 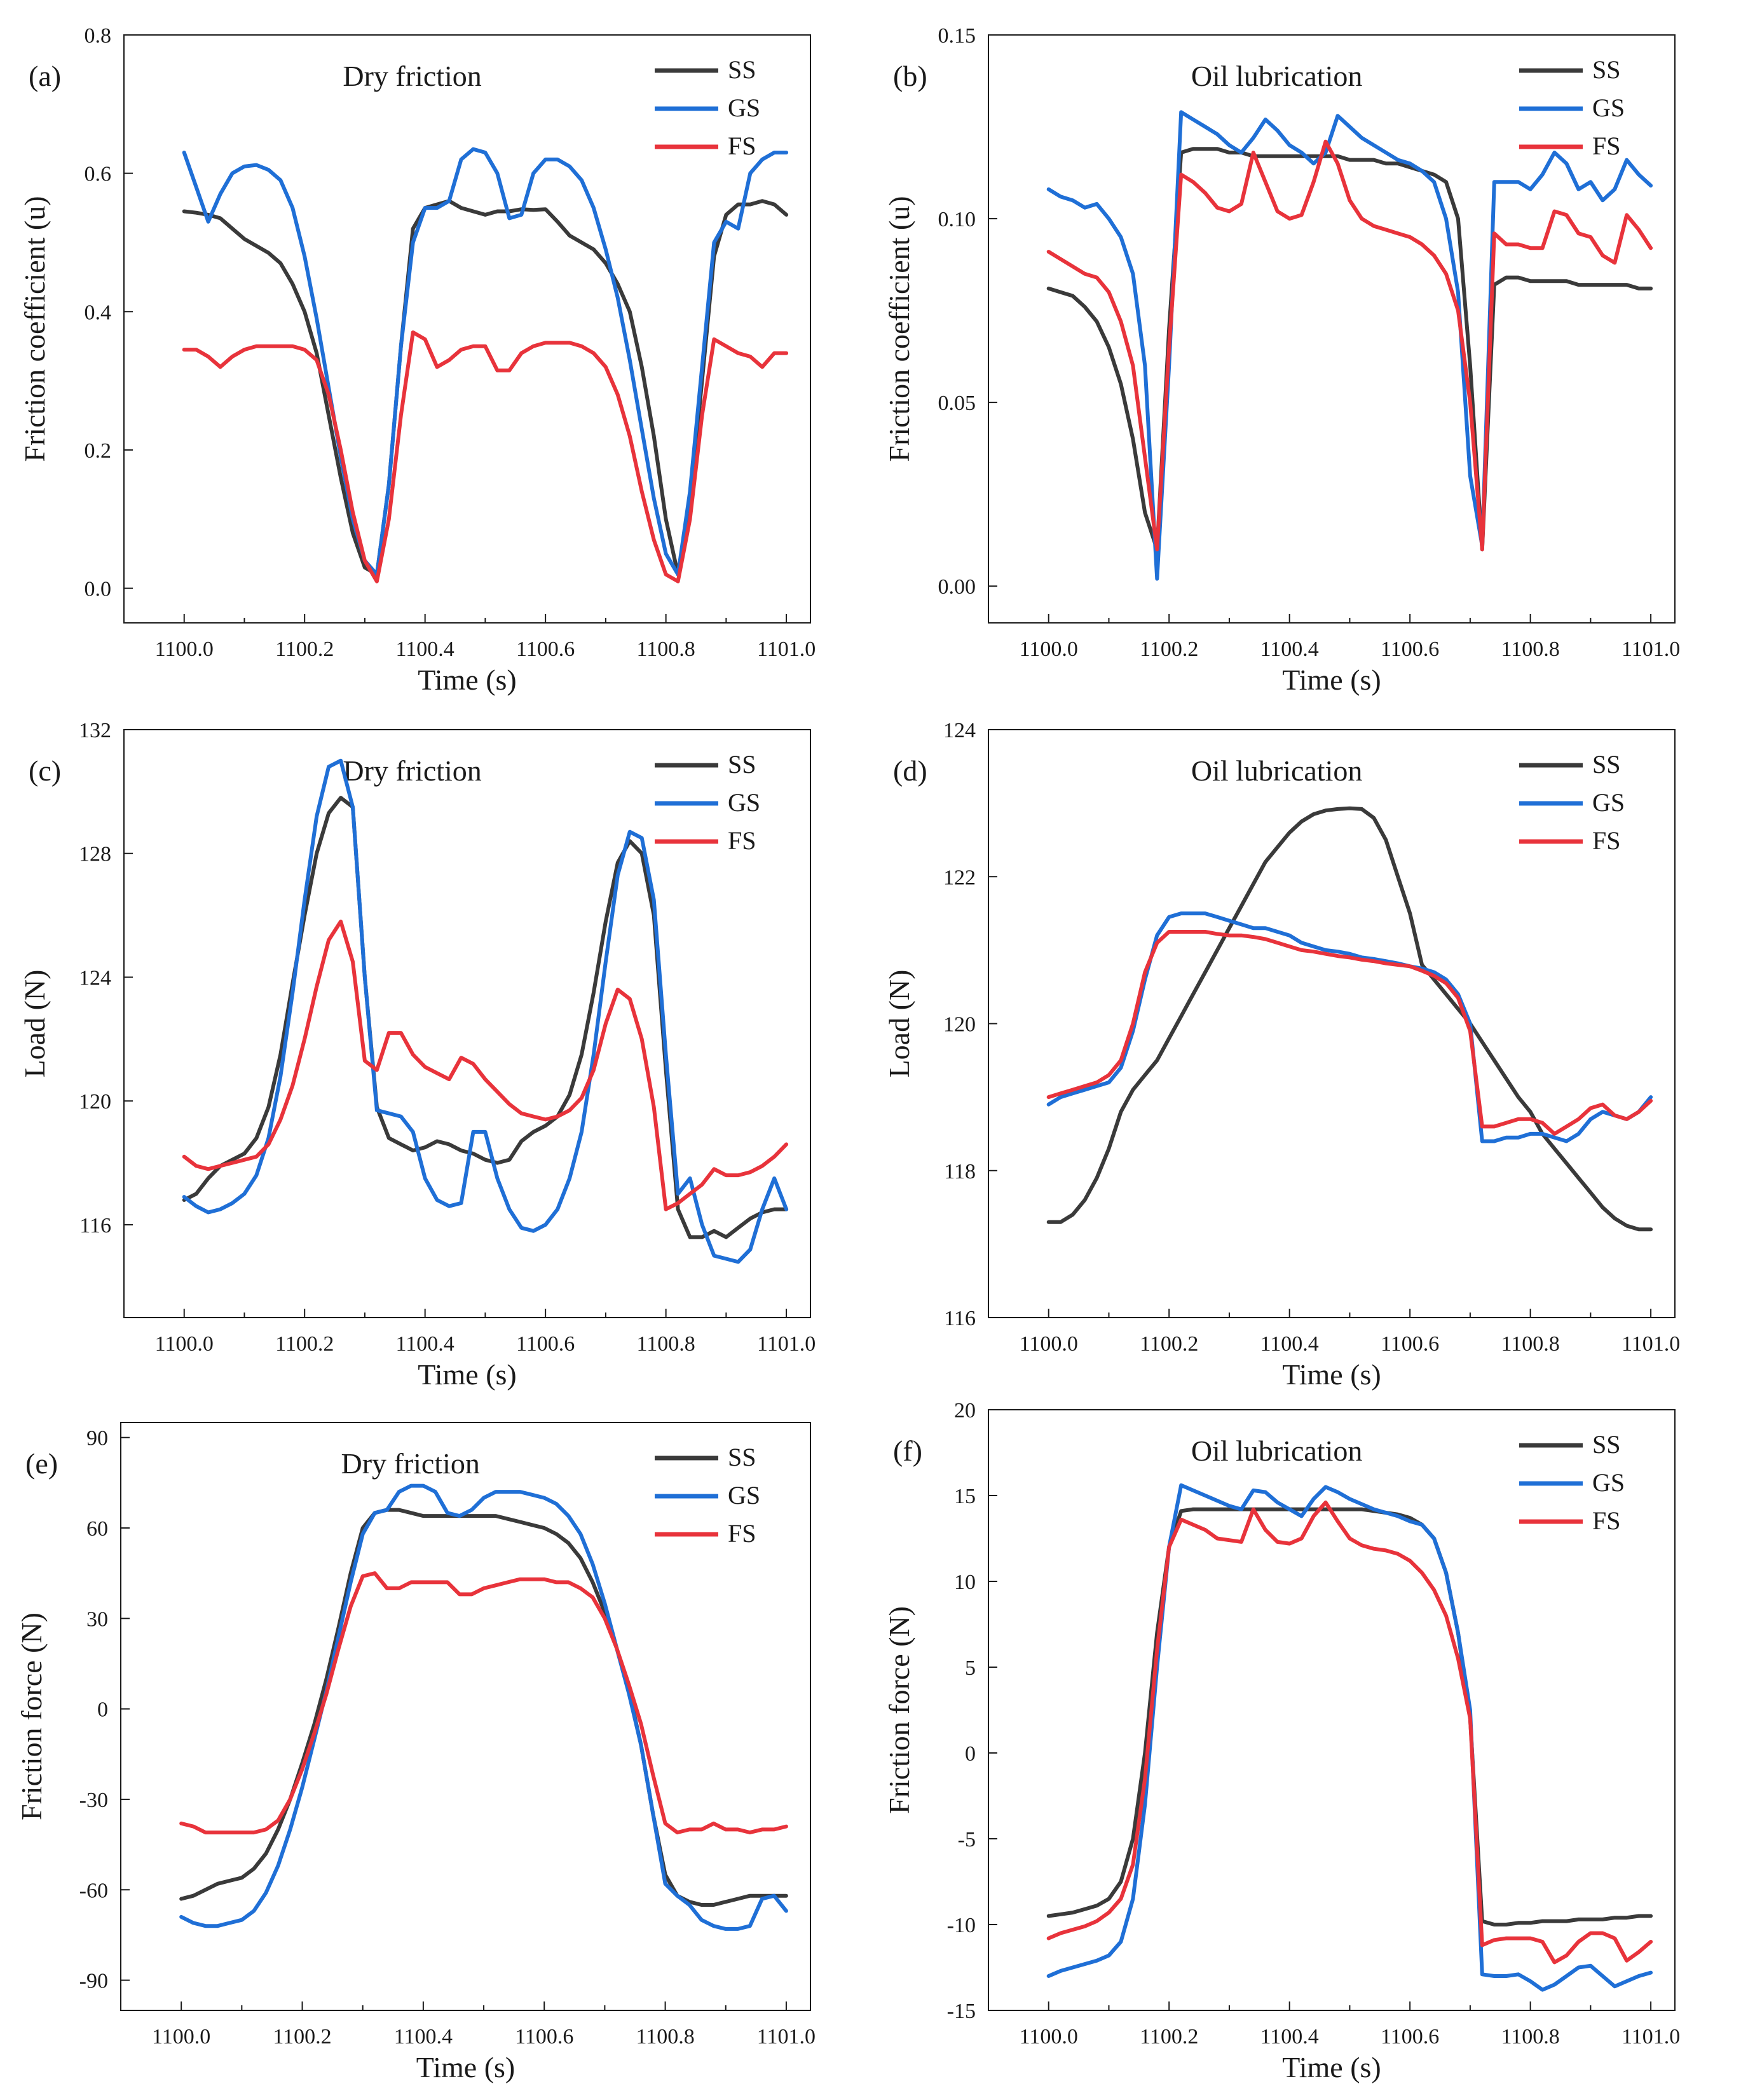 I want to click on y-tick-label: -15, so click(x=961, y=2011).